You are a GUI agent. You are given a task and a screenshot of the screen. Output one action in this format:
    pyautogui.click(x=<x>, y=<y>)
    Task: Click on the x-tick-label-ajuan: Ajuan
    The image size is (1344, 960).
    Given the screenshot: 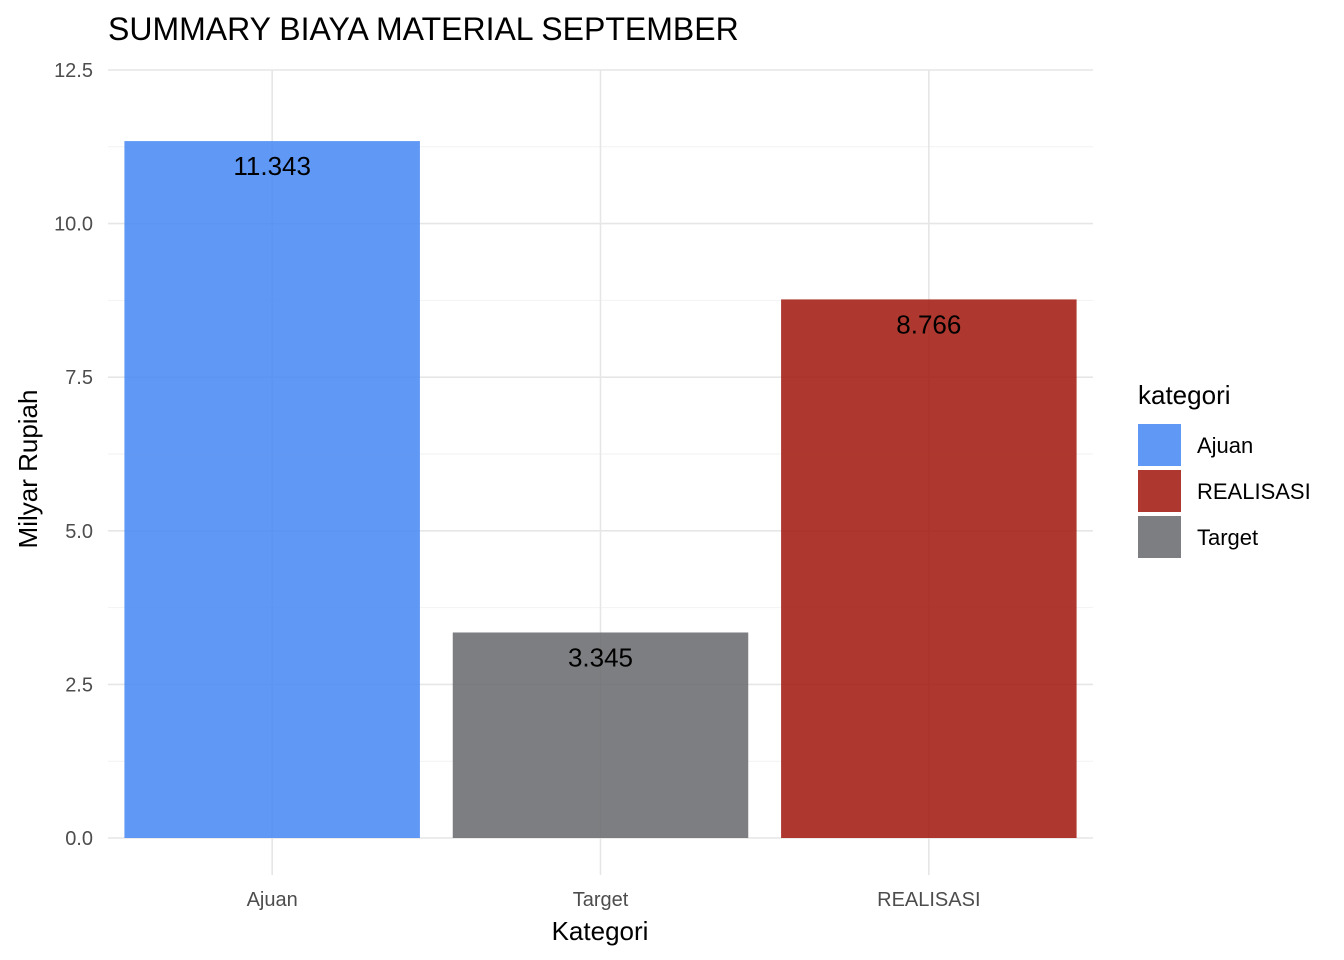 What is the action you would take?
    pyautogui.click(x=272, y=900)
    